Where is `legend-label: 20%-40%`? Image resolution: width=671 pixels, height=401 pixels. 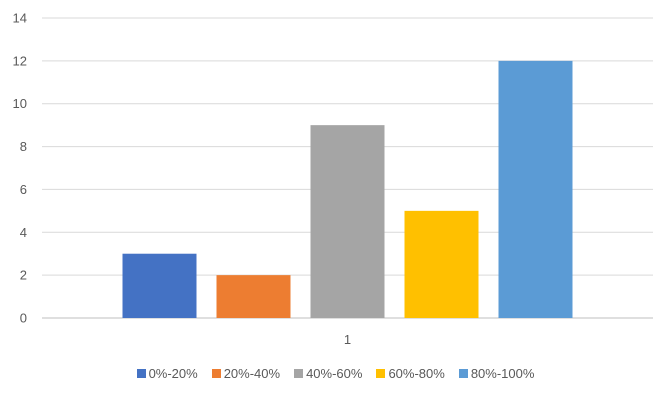 legend-label: 20%-40% is located at coordinates (252, 373).